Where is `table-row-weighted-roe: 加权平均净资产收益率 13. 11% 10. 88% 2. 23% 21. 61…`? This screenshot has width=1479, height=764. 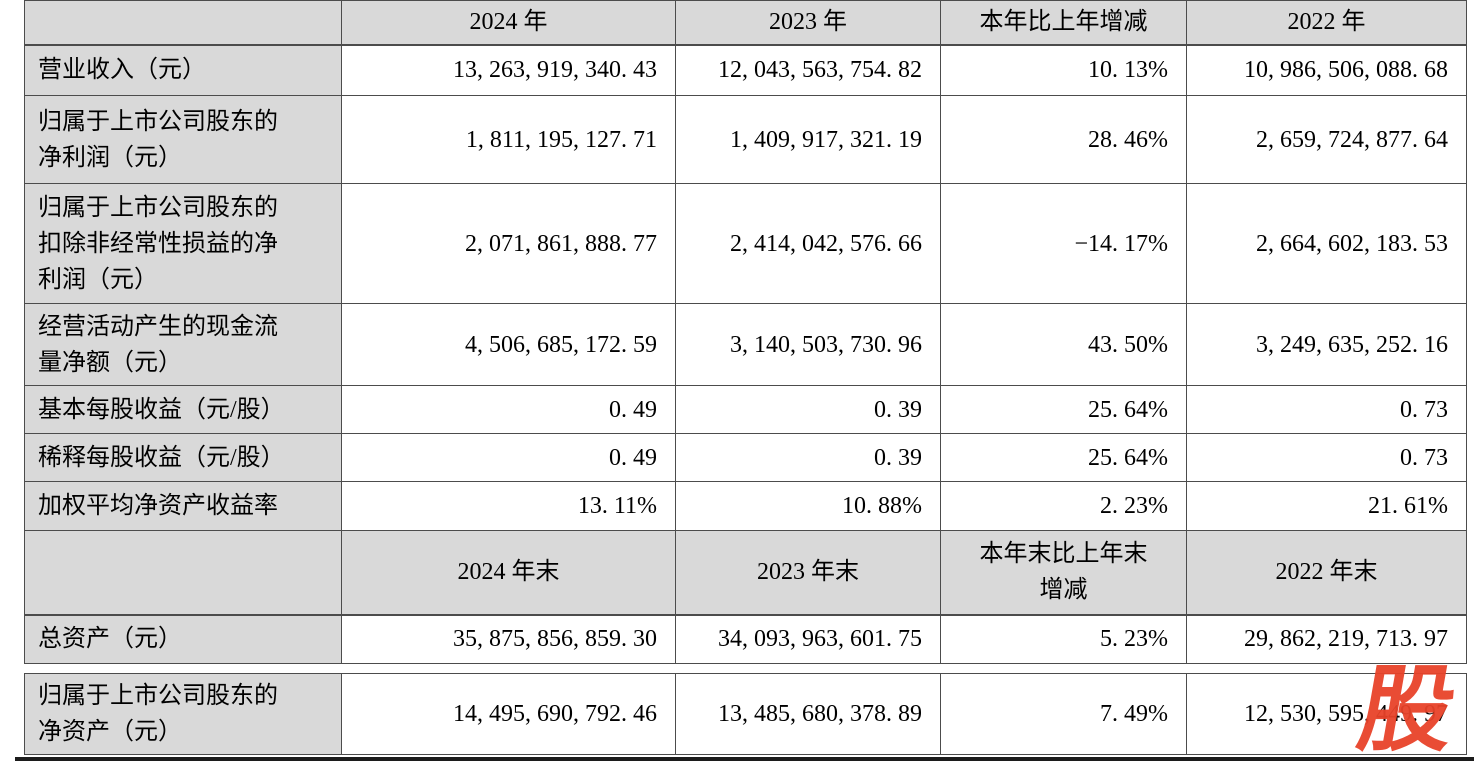
table-row-weighted-roe: 加权平均净资产收益率 13. 11% 10. 88% 2. 23% 21. 61… is located at coordinates (745, 506).